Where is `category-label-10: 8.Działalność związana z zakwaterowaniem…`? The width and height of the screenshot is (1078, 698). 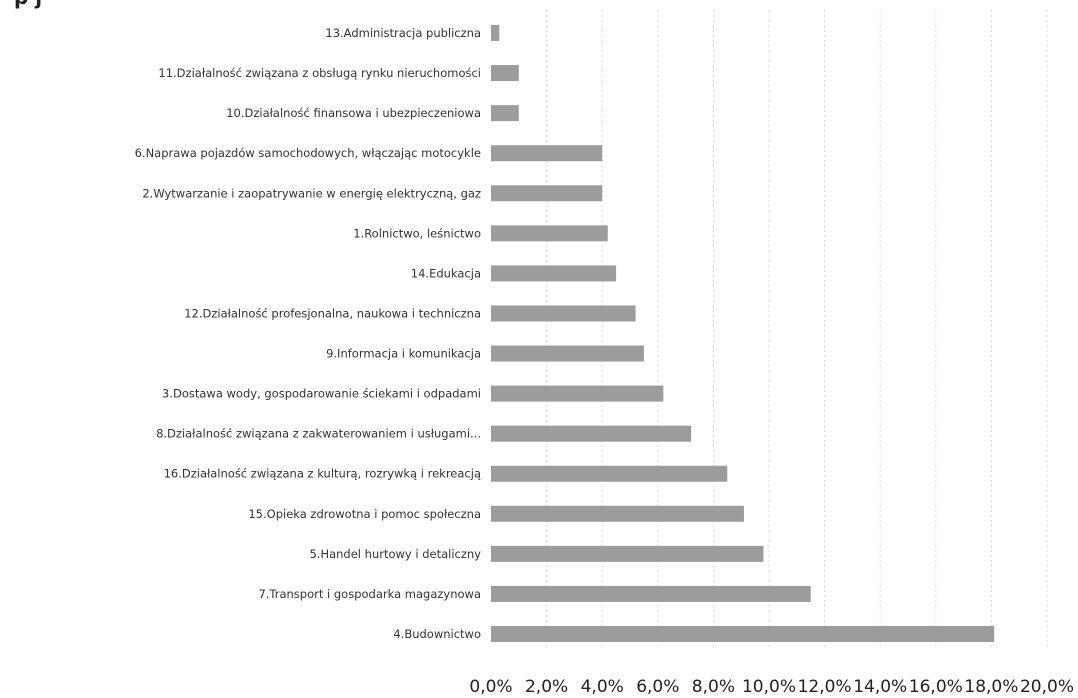 category-label-10: 8.Działalność związana z zakwaterowaniem… is located at coordinates (318, 434).